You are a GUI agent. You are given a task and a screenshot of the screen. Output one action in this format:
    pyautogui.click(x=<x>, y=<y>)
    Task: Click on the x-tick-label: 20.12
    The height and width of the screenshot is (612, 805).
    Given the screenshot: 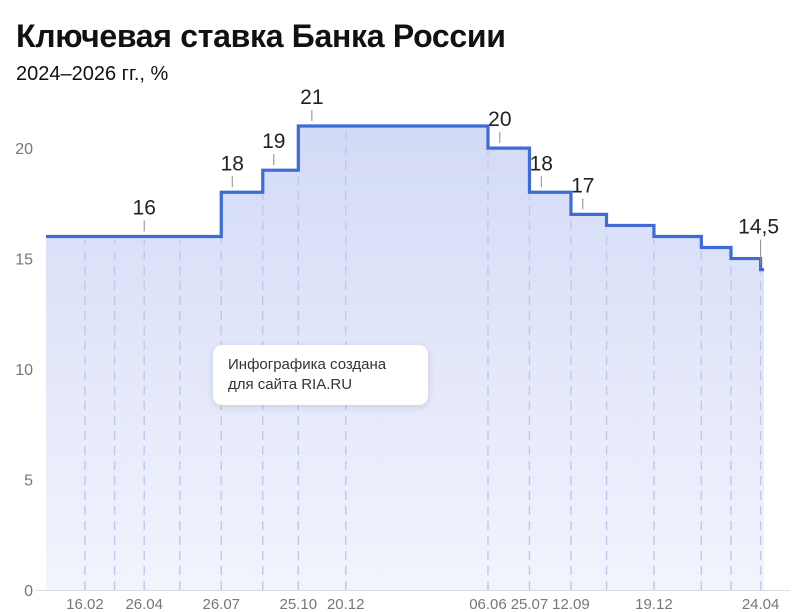 What is the action you would take?
    pyautogui.click(x=346, y=604)
    